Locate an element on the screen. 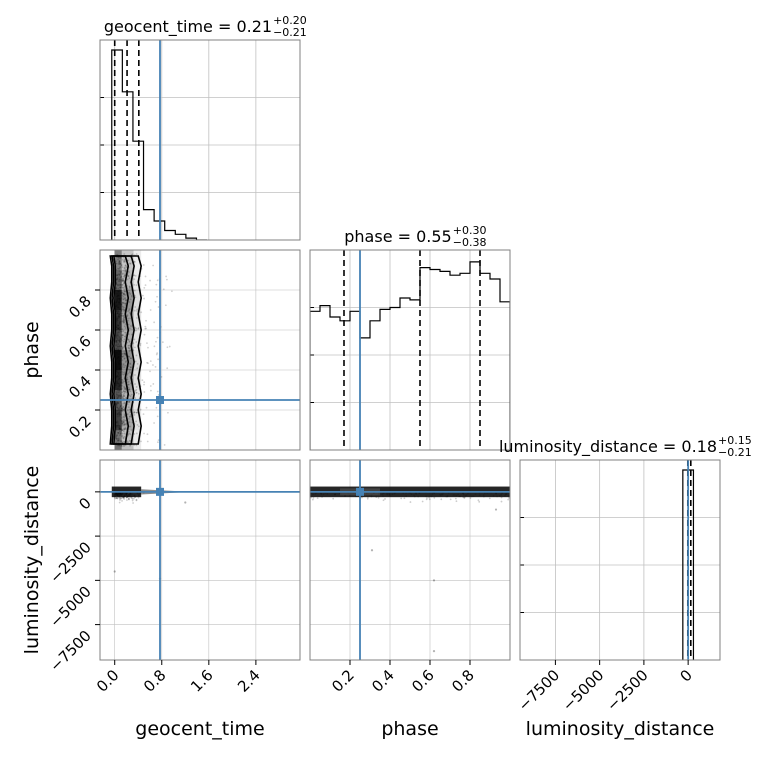  xtick-label-luminosity_distance-2: −2500 is located at coordinates (627, 690).